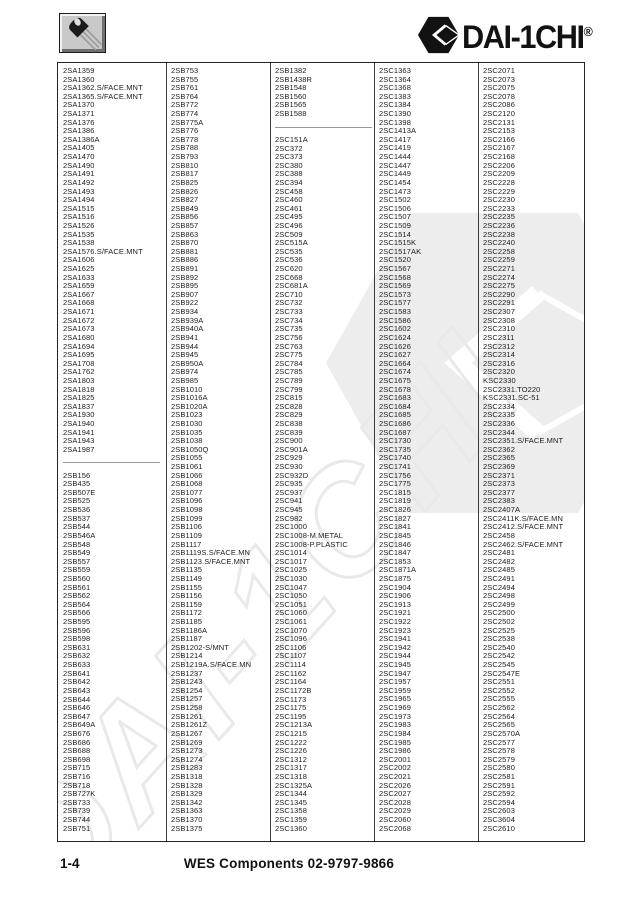 The width and height of the screenshot is (638, 903). What do you see at coordinates (291, 527) in the screenshot?
I see `part-number: 2SC1000` at bounding box center [291, 527].